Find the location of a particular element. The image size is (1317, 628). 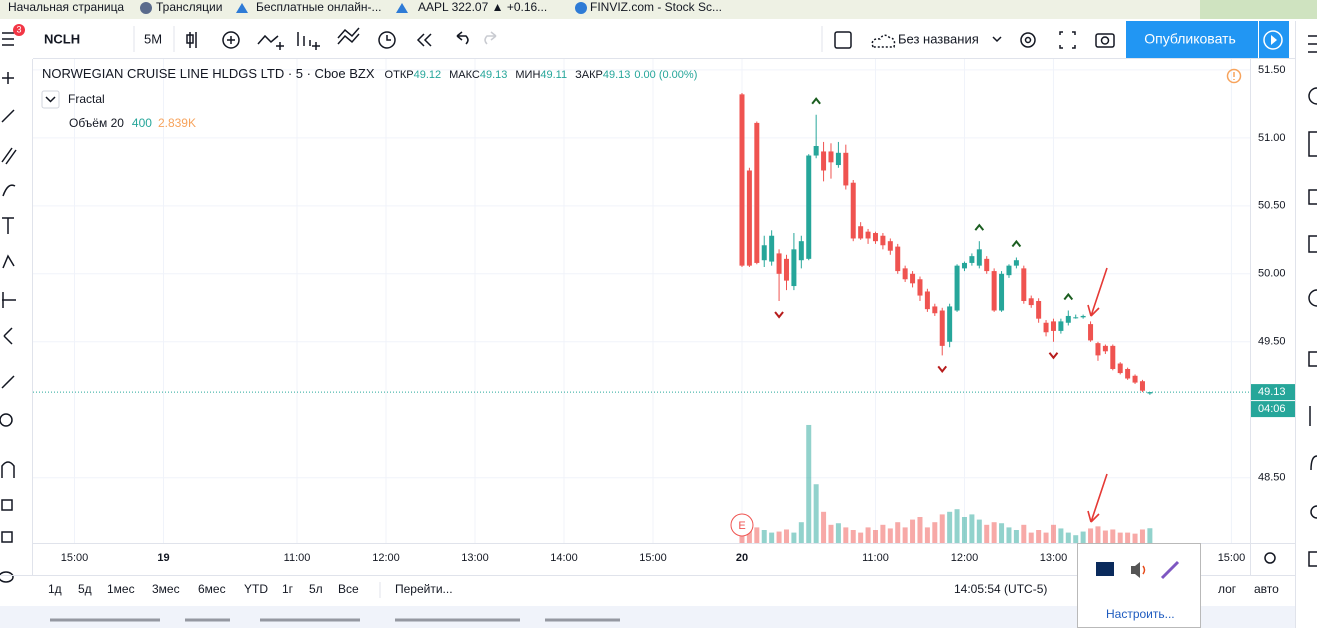

annotation-arrow is located at coordinates (1097, 292).